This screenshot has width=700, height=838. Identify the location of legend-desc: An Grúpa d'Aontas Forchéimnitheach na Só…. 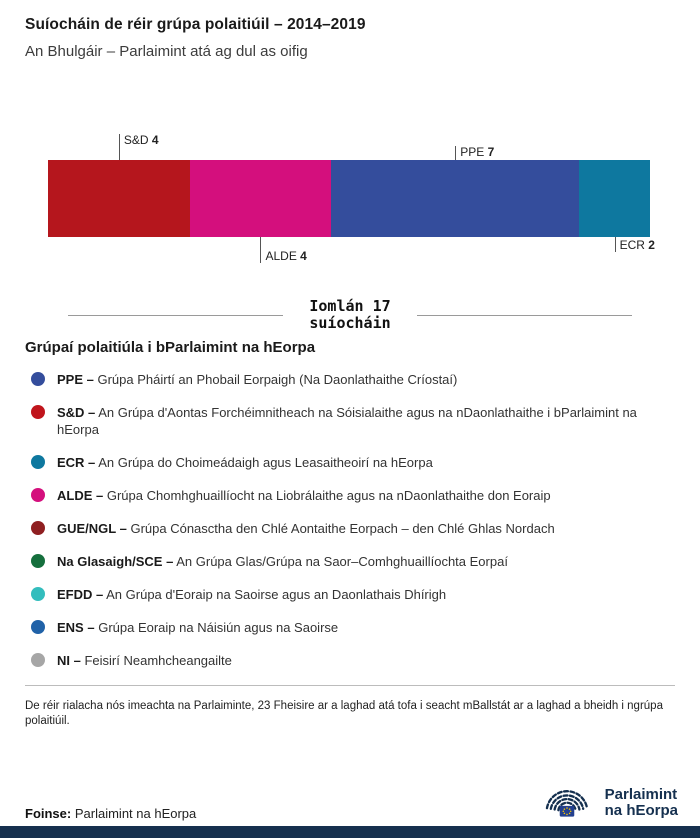
(347, 421).